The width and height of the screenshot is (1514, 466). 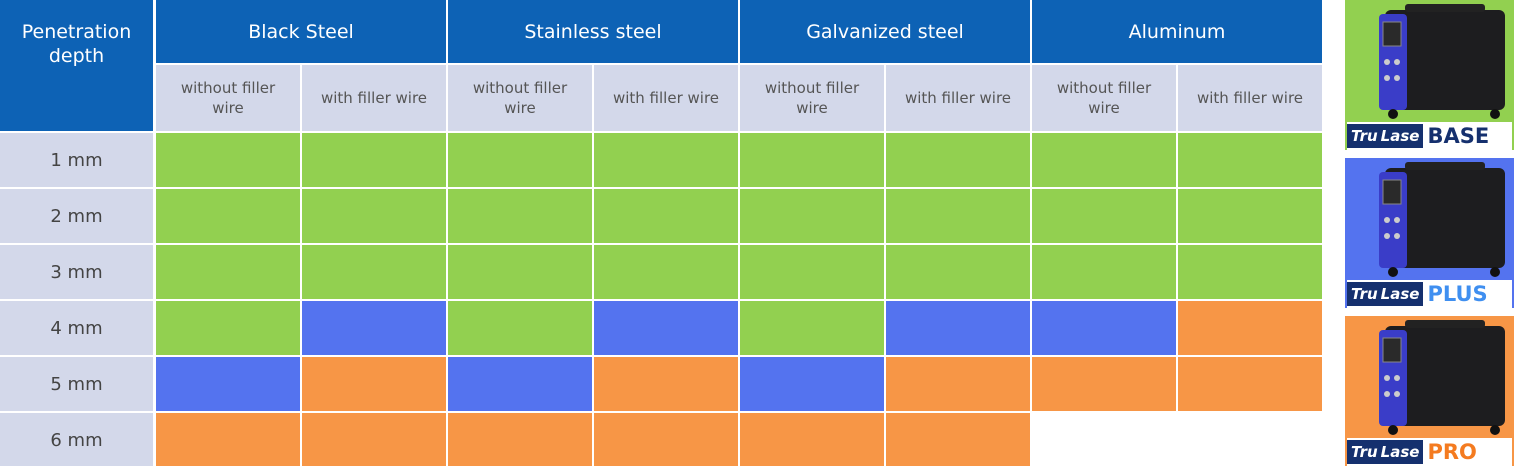 What do you see at coordinates (76, 272) in the screenshot?
I see `row-label: 3 mm` at bounding box center [76, 272].